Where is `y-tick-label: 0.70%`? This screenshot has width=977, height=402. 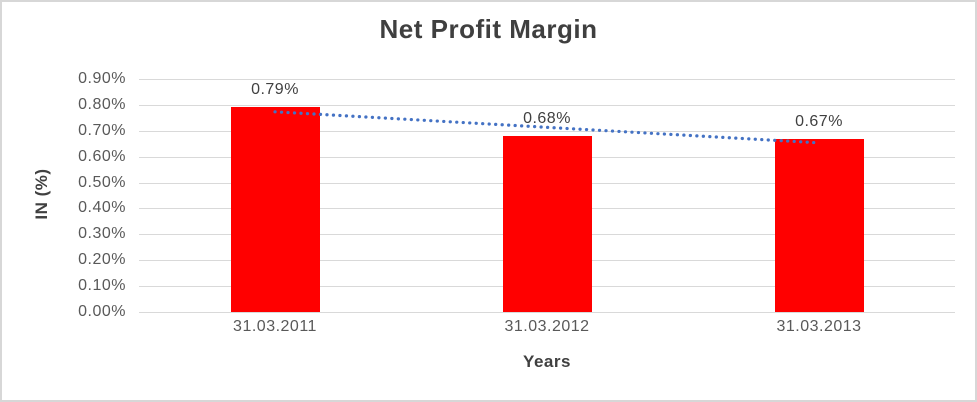
y-tick-label: 0.70% is located at coordinates (102, 130).